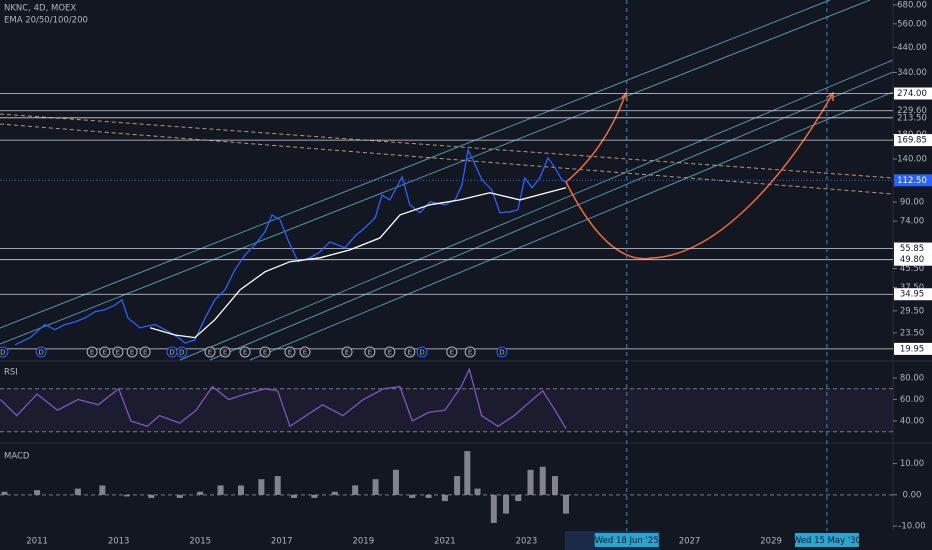 The image size is (932, 550). Describe the element at coordinates (690, 542) in the screenshot. I see `x-tick-label: 2027` at that location.